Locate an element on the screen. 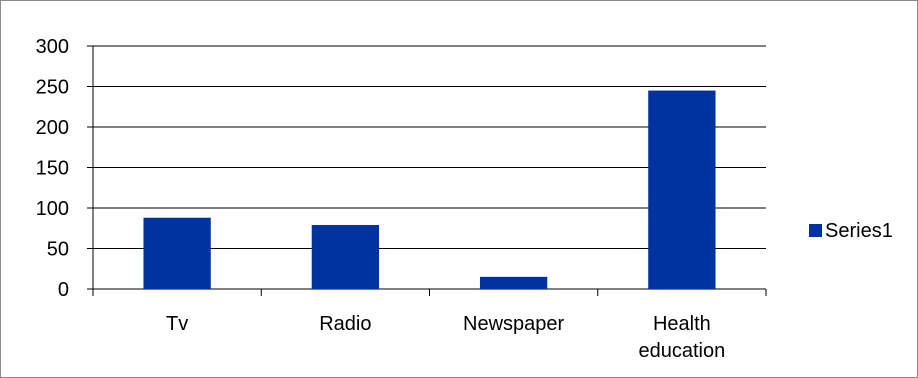 This screenshot has width=918, height=378. x-tick-label: Newspaper is located at coordinates (514, 324).